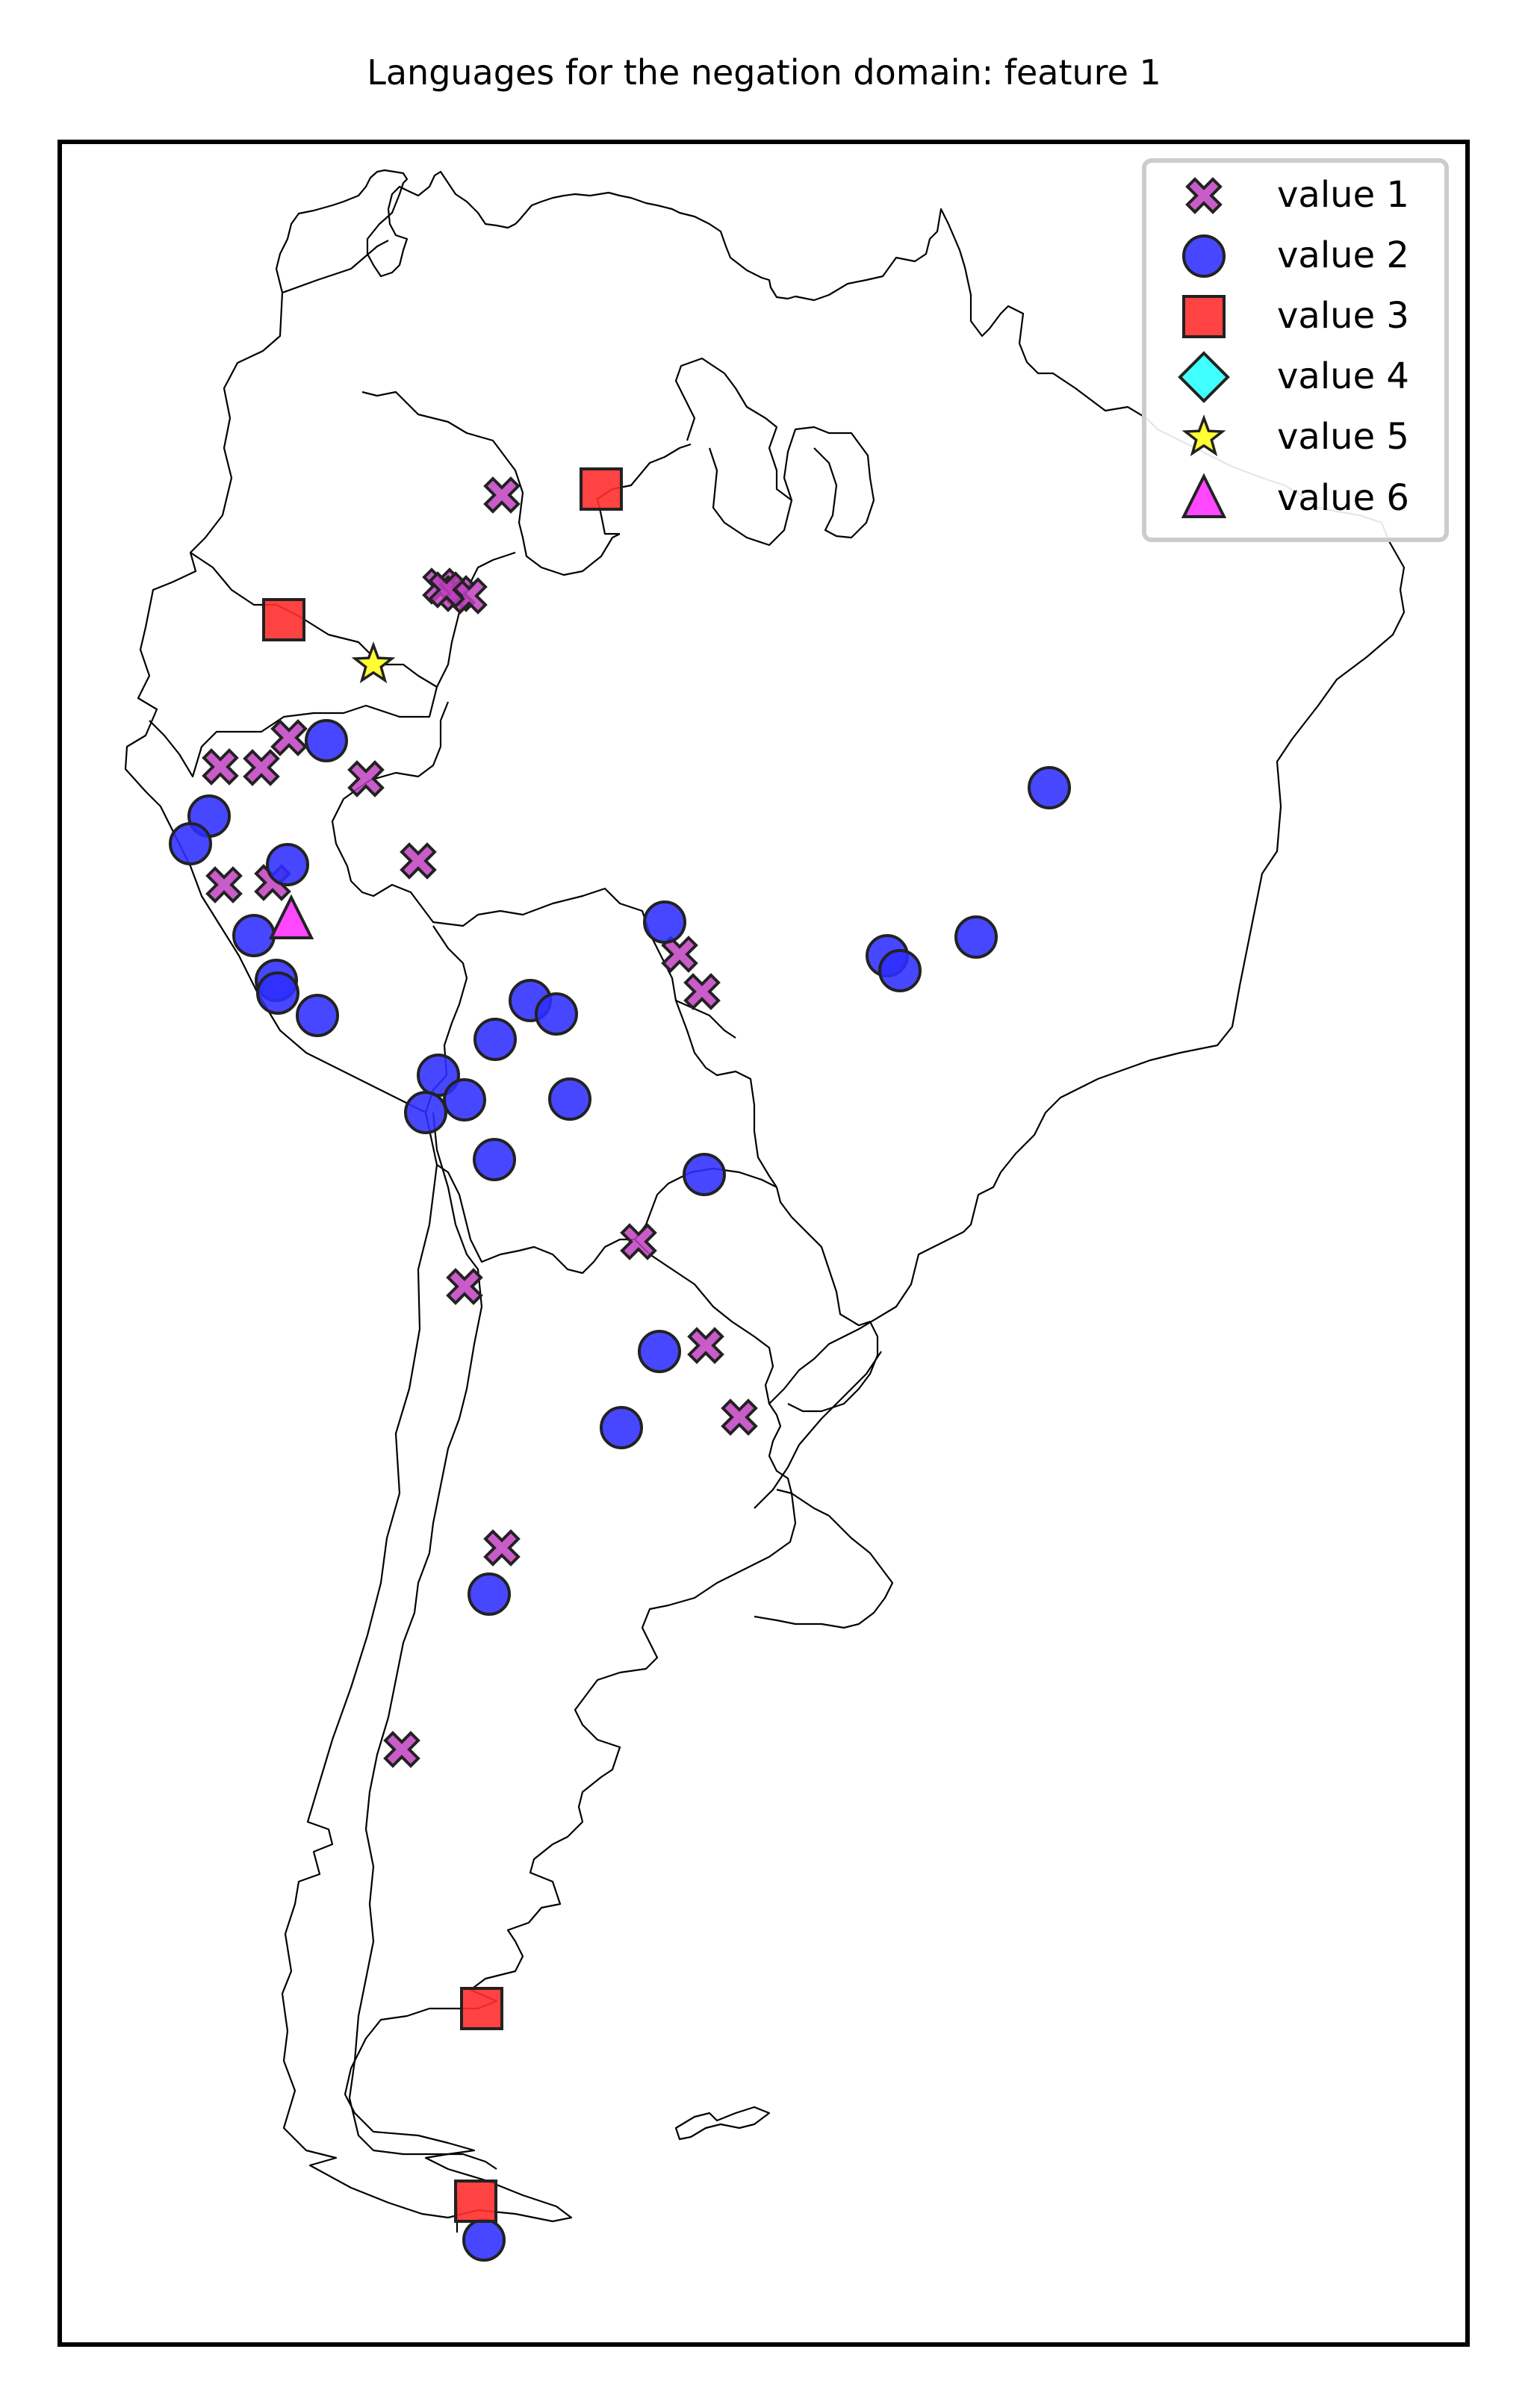 This screenshot has width=1528, height=2408. Describe the element at coordinates (824, 1559) in the screenshot. I see `border-uruguay` at that location.